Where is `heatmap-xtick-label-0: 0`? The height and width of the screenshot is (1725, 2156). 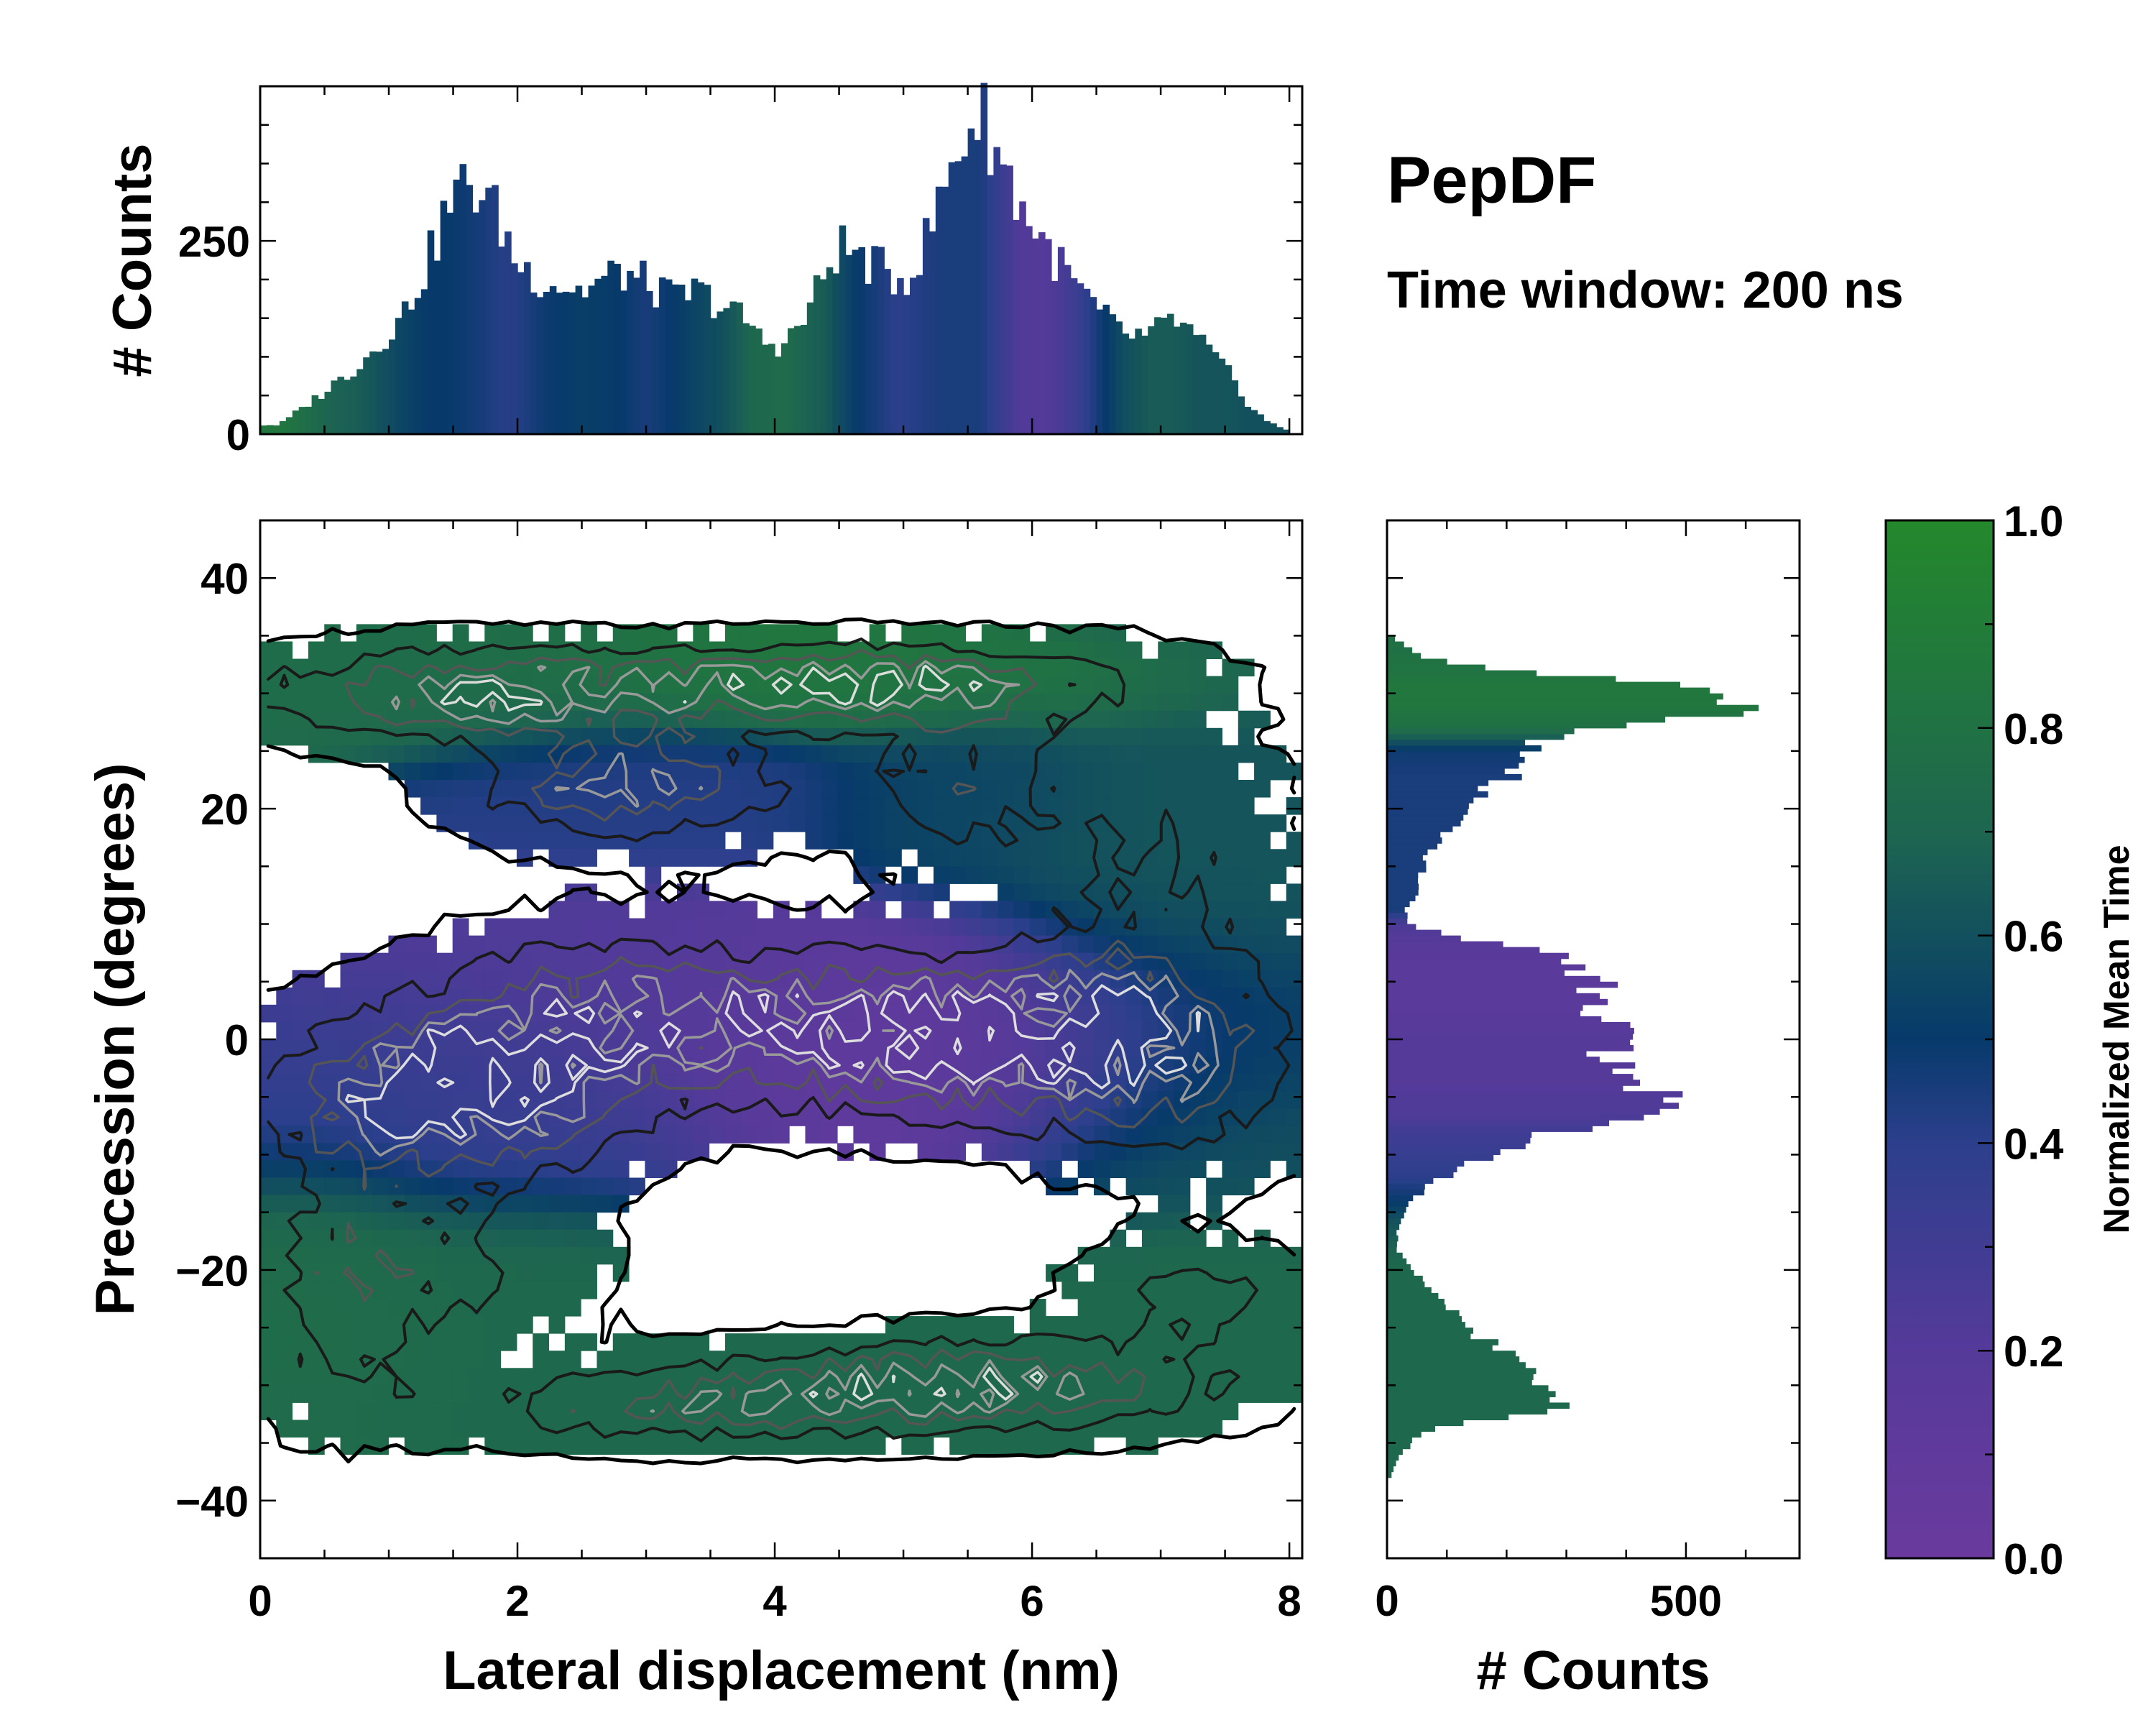
heatmap-xtick-label-0: 0 is located at coordinates (260, 1601).